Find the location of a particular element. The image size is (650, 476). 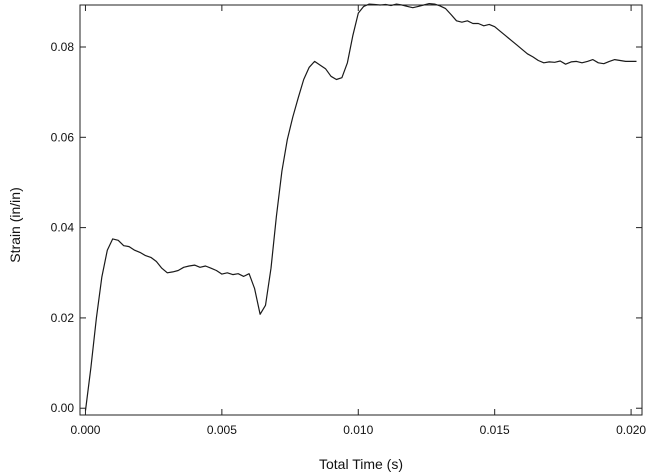

x-tick-label: 0.005 is located at coordinates (222, 430).